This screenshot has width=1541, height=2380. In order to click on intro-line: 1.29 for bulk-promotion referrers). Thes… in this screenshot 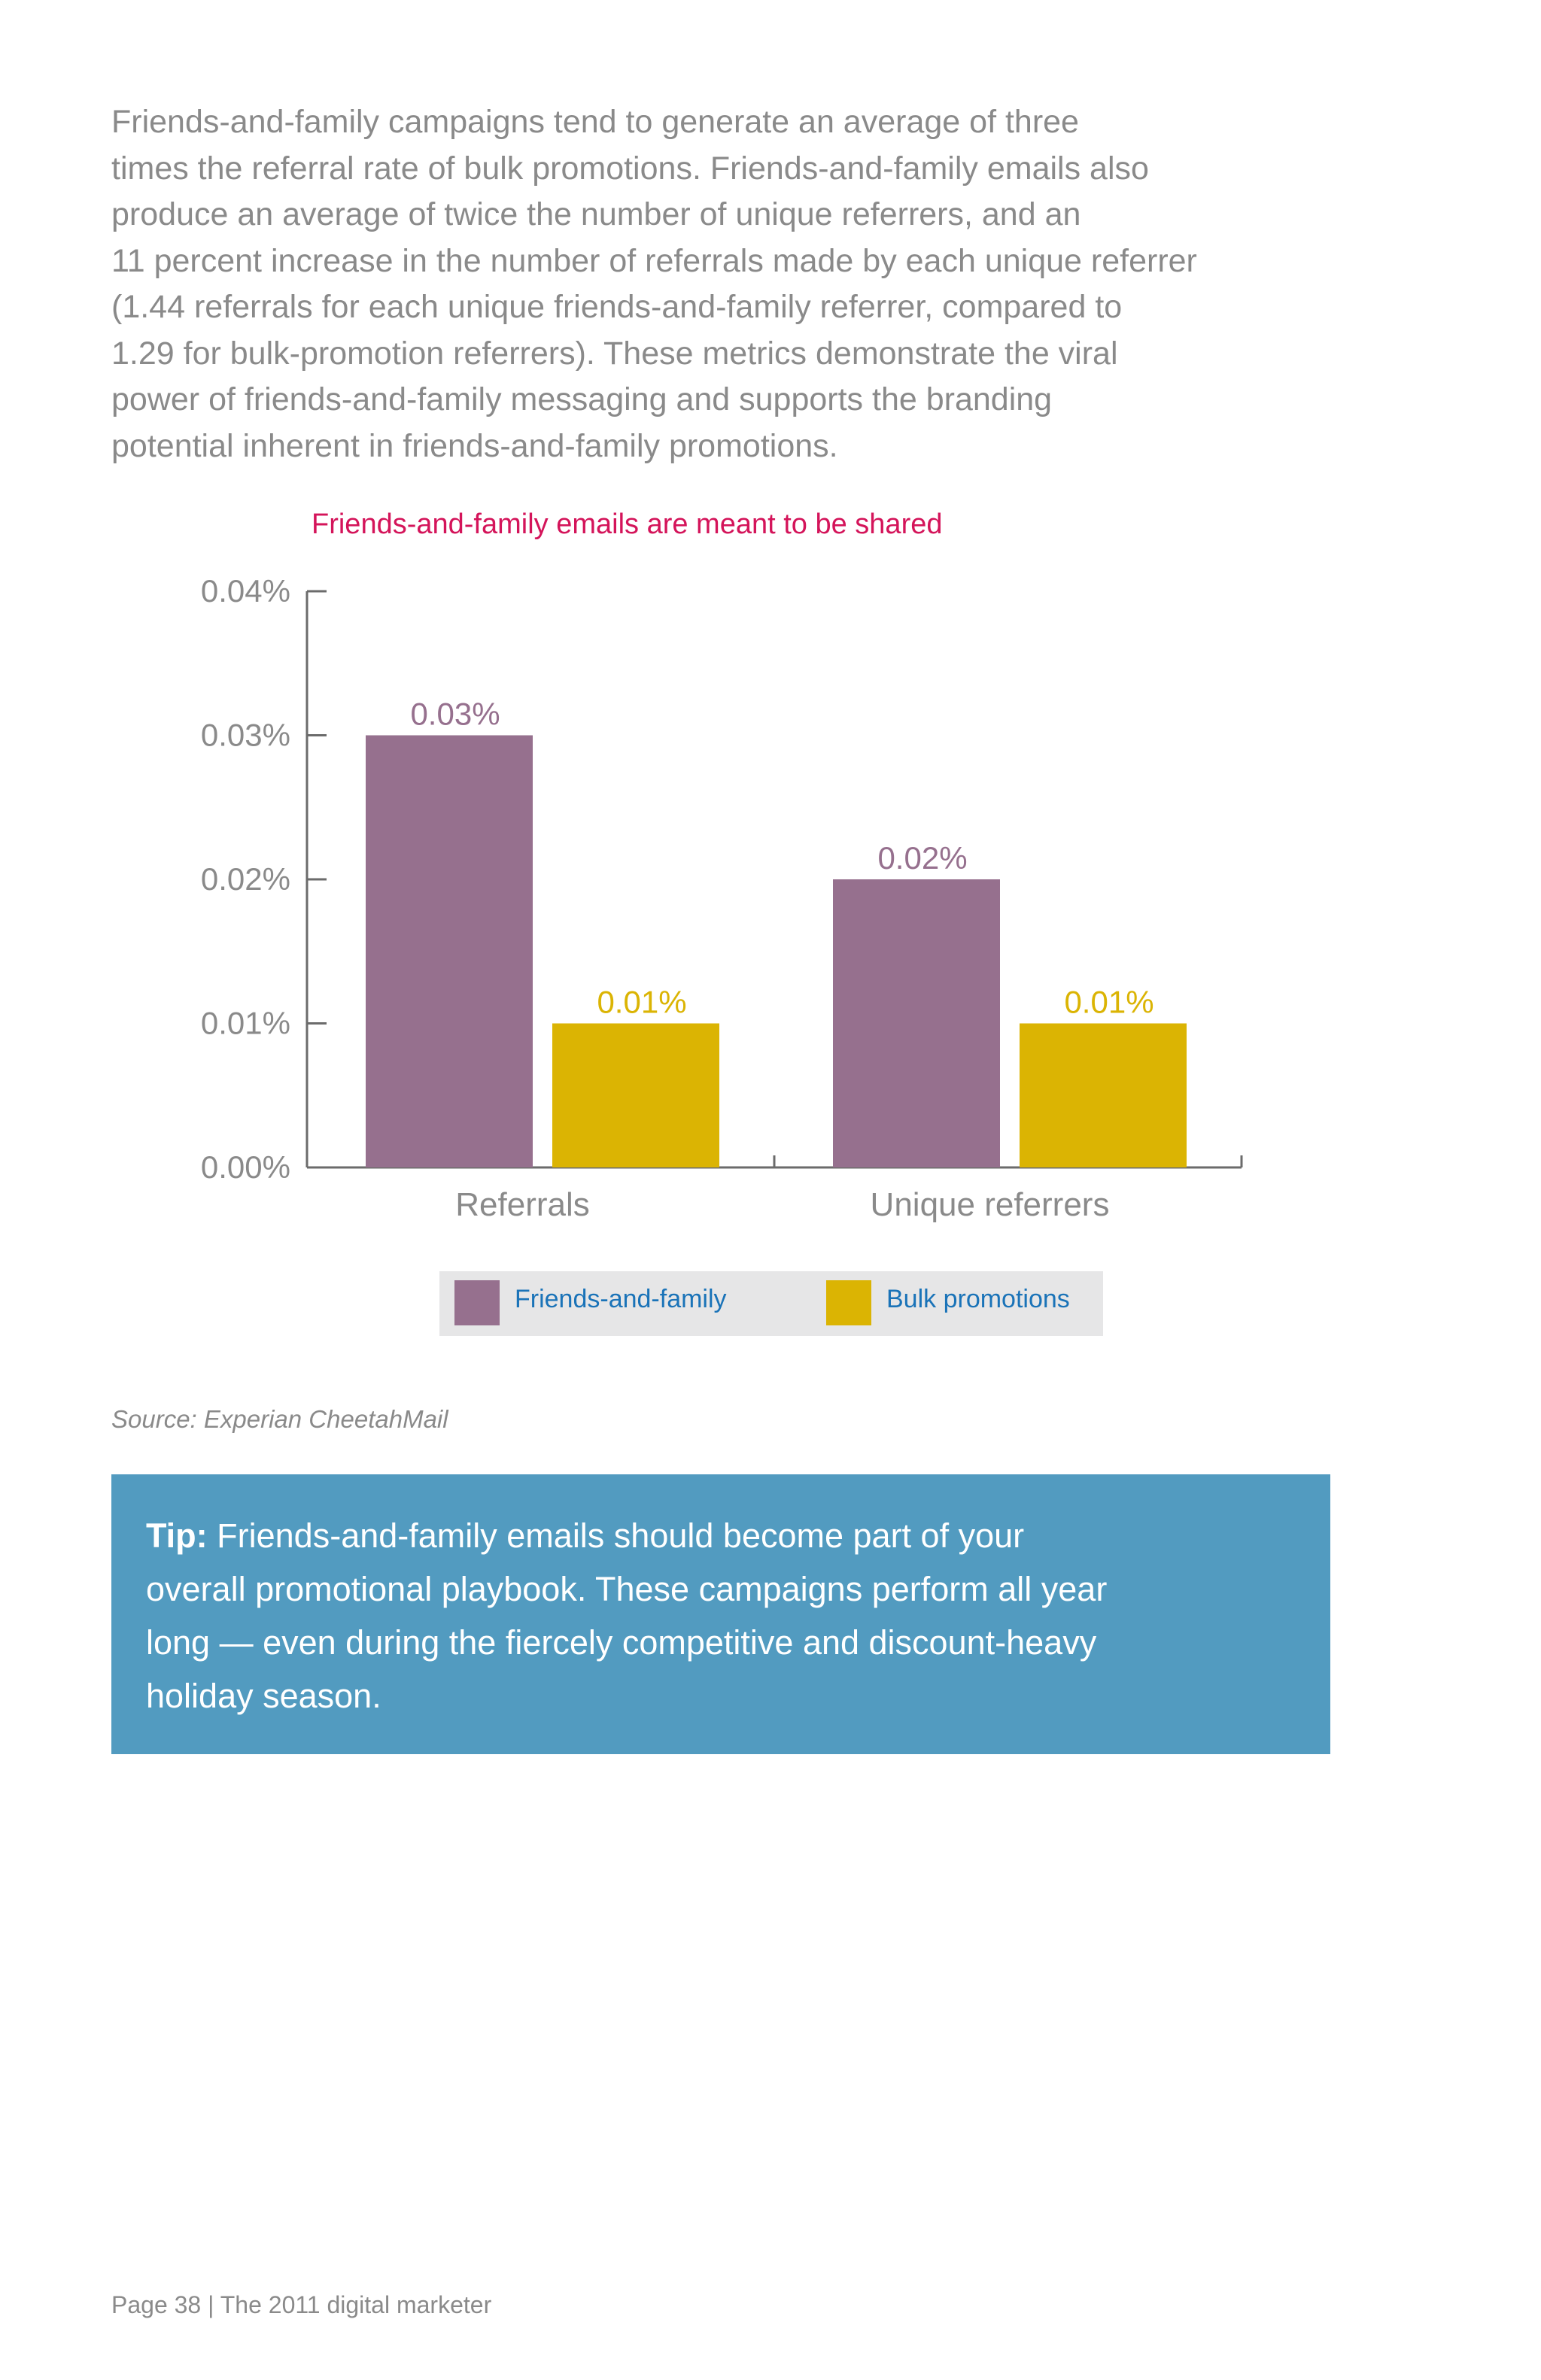, I will do `click(614, 353)`.